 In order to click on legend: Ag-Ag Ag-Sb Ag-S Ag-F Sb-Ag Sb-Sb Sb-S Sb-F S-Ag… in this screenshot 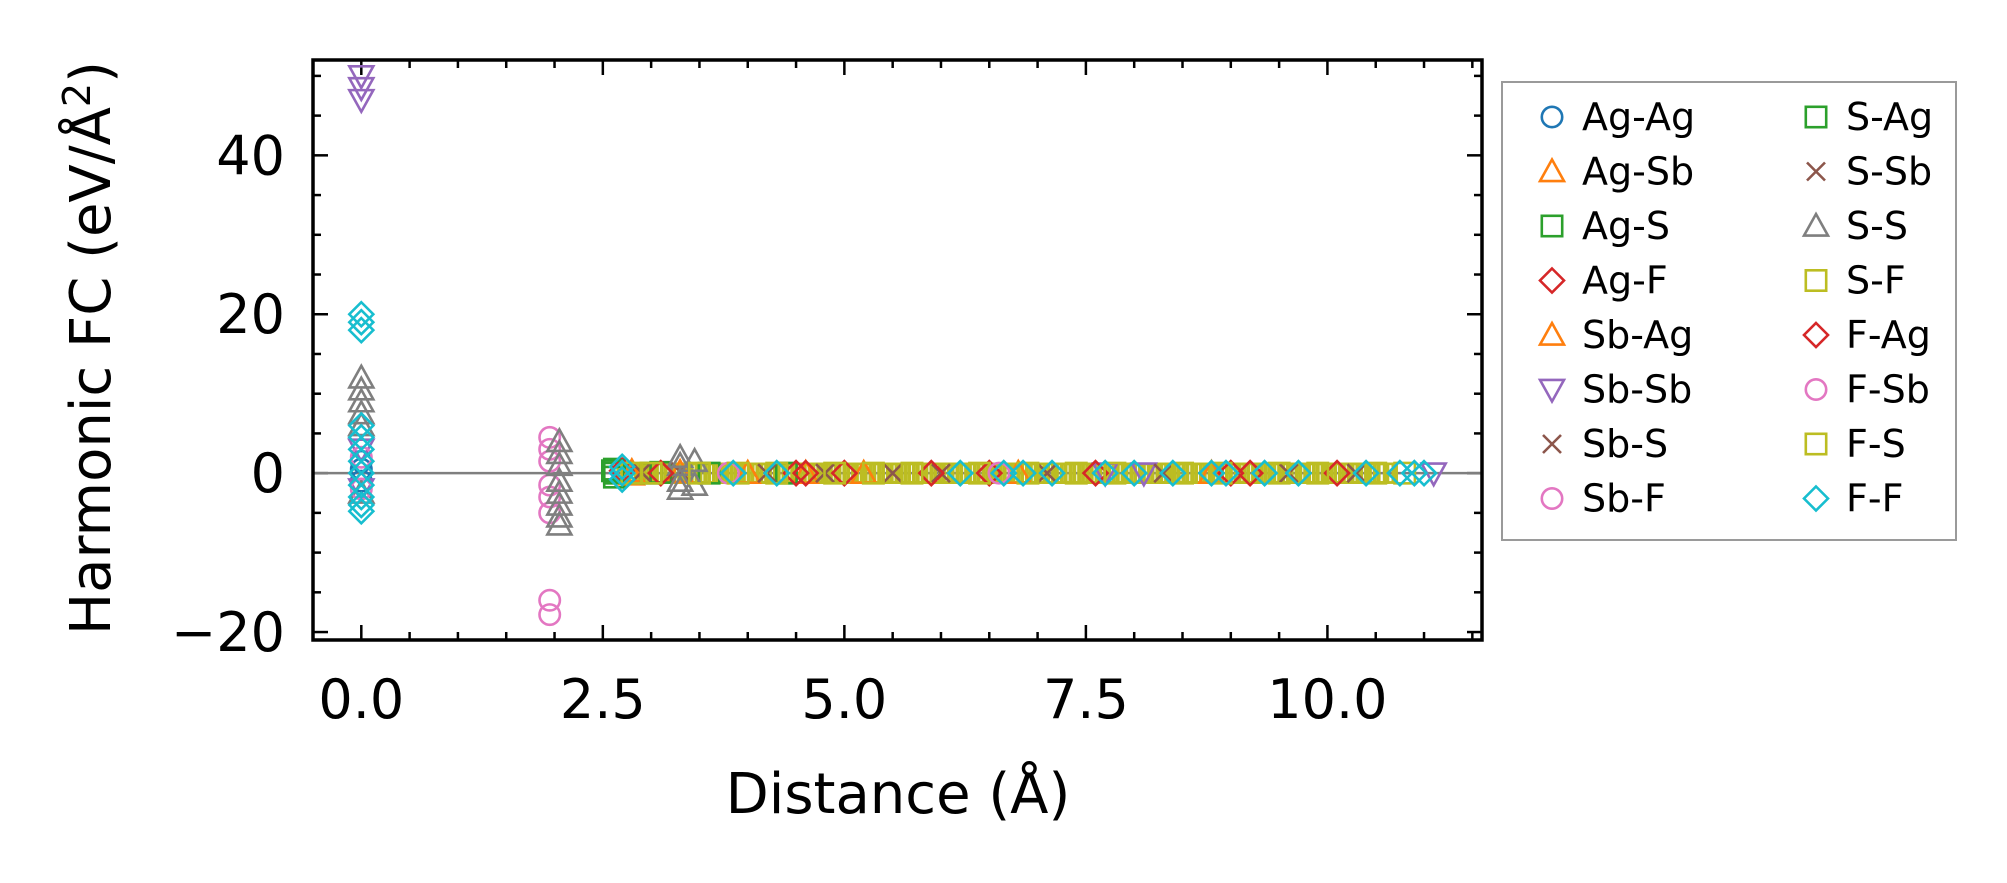, I will do `click(1729, 311)`.